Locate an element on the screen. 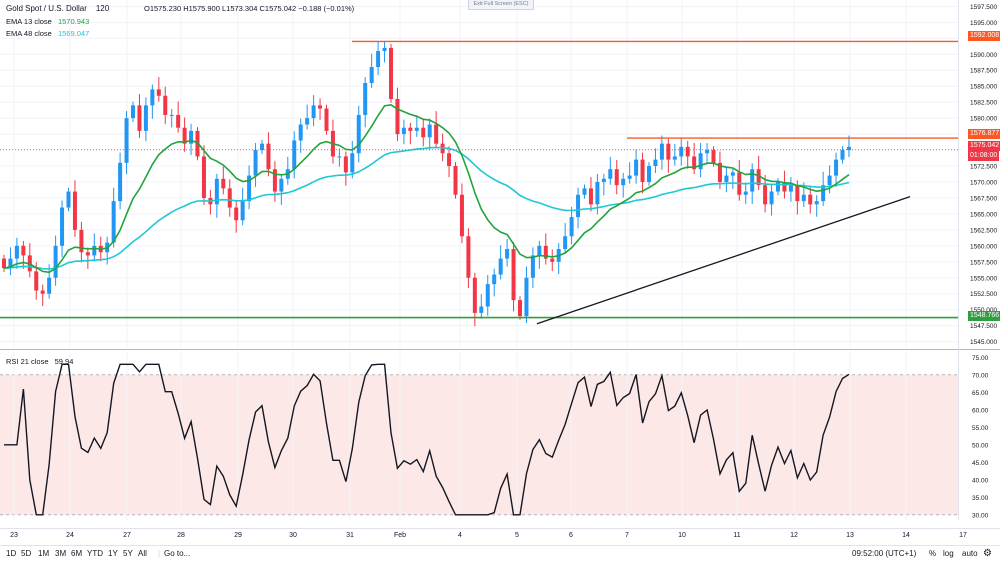 The image size is (1000, 566). rsi-label: RSI 21 close is located at coordinates (27, 361).